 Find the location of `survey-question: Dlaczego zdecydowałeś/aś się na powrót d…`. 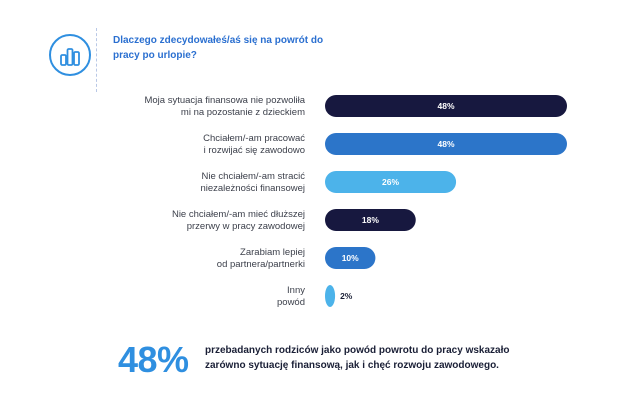

survey-question: Dlaczego zdecydowałeś/aś się na powrót d… is located at coordinates (218, 48).